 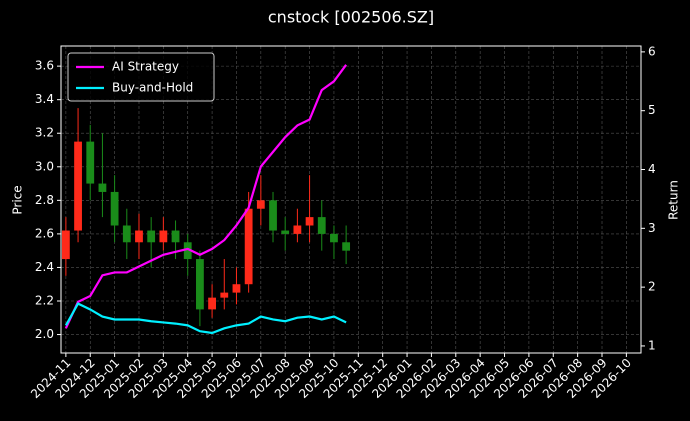 I want to click on chart-title: cnstock [002506.SZ], so click(x=351, y=17).